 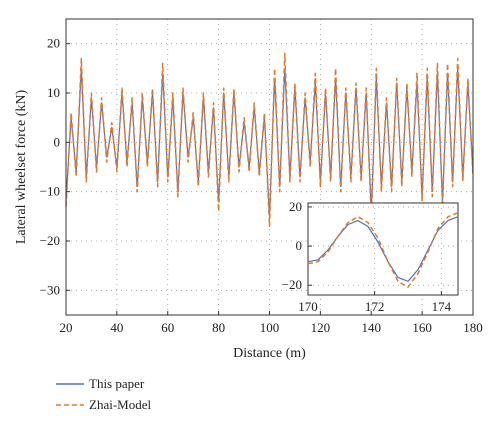 I want to click on inset-x-tick-label: 170, so click(x=308, y=306).